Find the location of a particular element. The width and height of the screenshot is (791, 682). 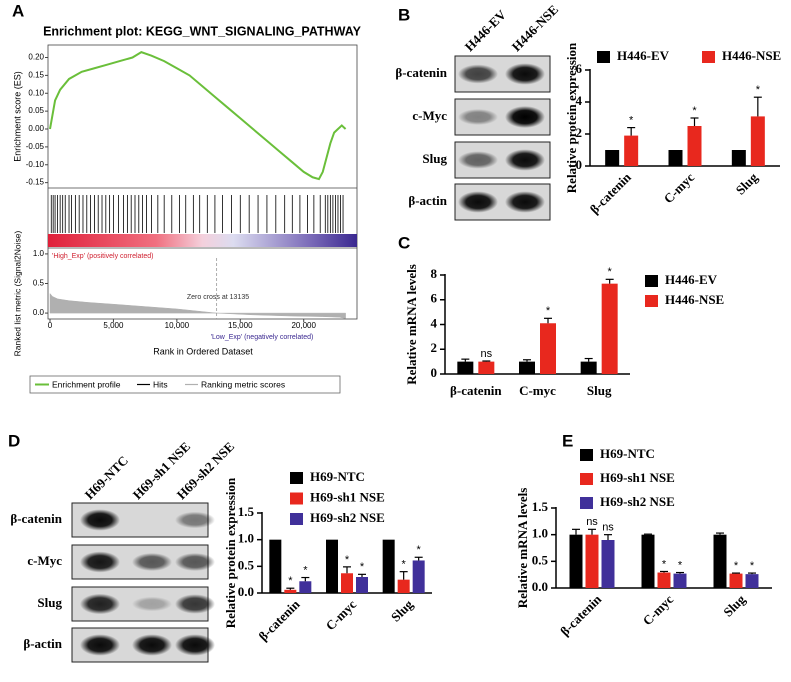

rank-color-bar is located at coordinates (202, 240).